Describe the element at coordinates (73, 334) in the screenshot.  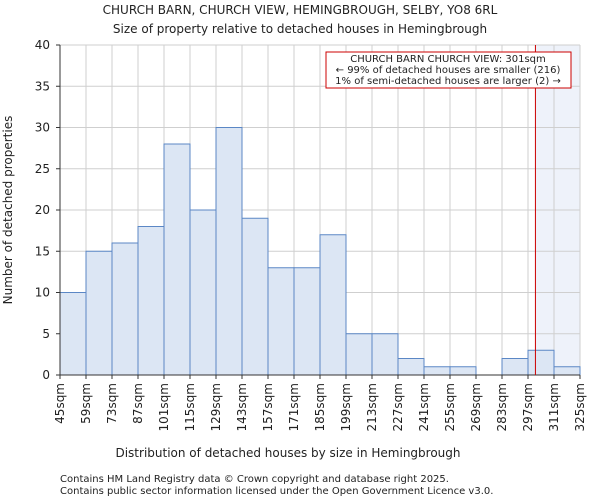
I see `bar-45sqm` at that location.